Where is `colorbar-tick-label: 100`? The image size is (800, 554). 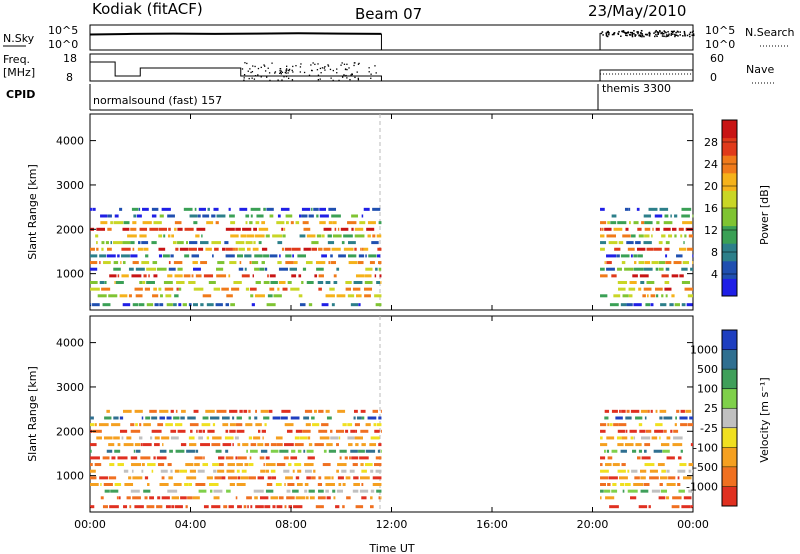
colorbar-tick-label: 100 is located at coordinates (707, 389).